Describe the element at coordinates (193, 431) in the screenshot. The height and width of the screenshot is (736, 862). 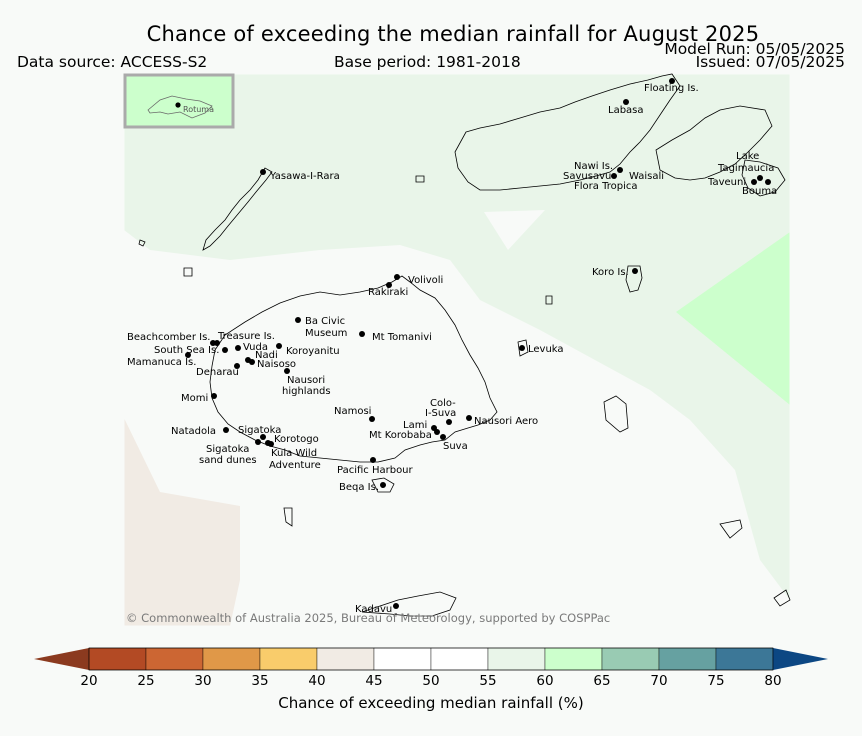
I see `label-natadola: Natadola` at that location.